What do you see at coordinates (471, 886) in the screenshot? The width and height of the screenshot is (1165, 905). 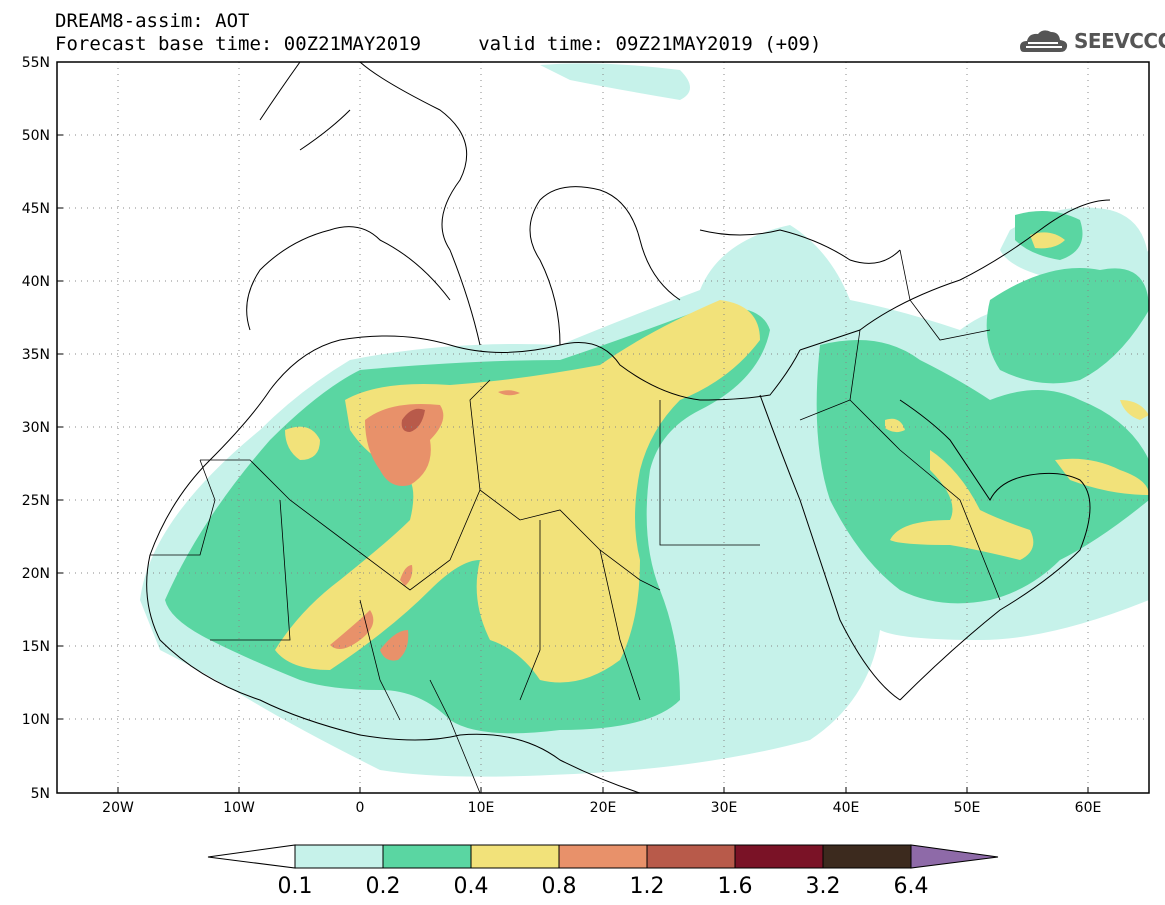 I see `colorbar-label: 0.4` at bounding box center [471, 886].